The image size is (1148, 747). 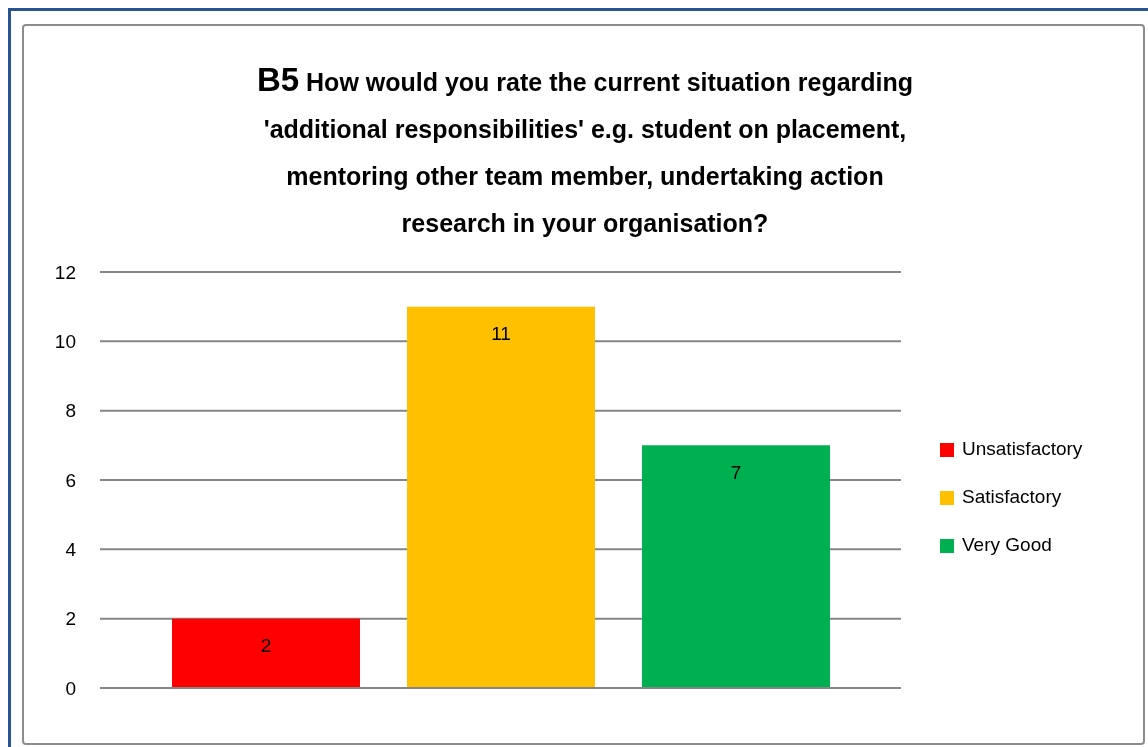 What do you see at coordinates (65, 342) in the screenshot?
I see `y-tick-label: 10` at bounding box center [65, 342].